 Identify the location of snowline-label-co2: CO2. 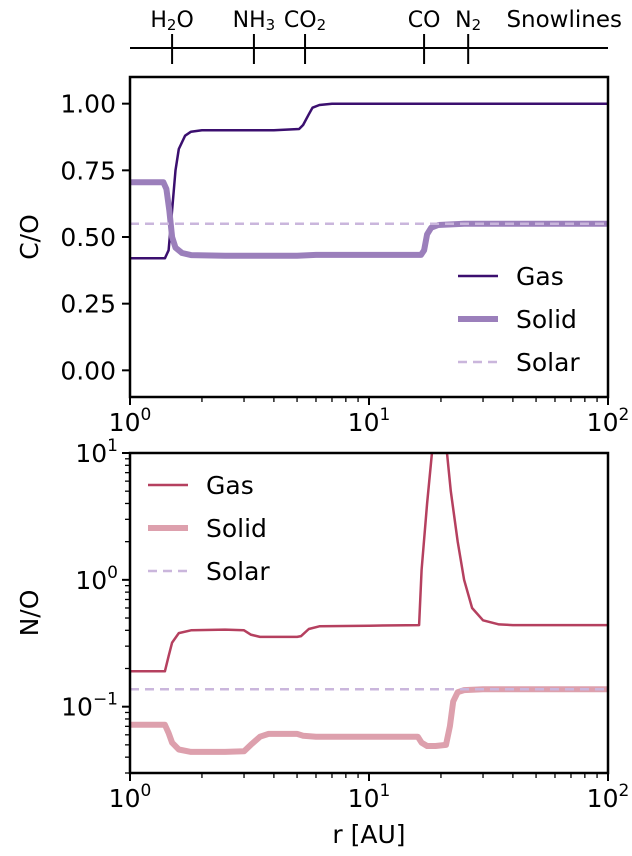
(305, 21).